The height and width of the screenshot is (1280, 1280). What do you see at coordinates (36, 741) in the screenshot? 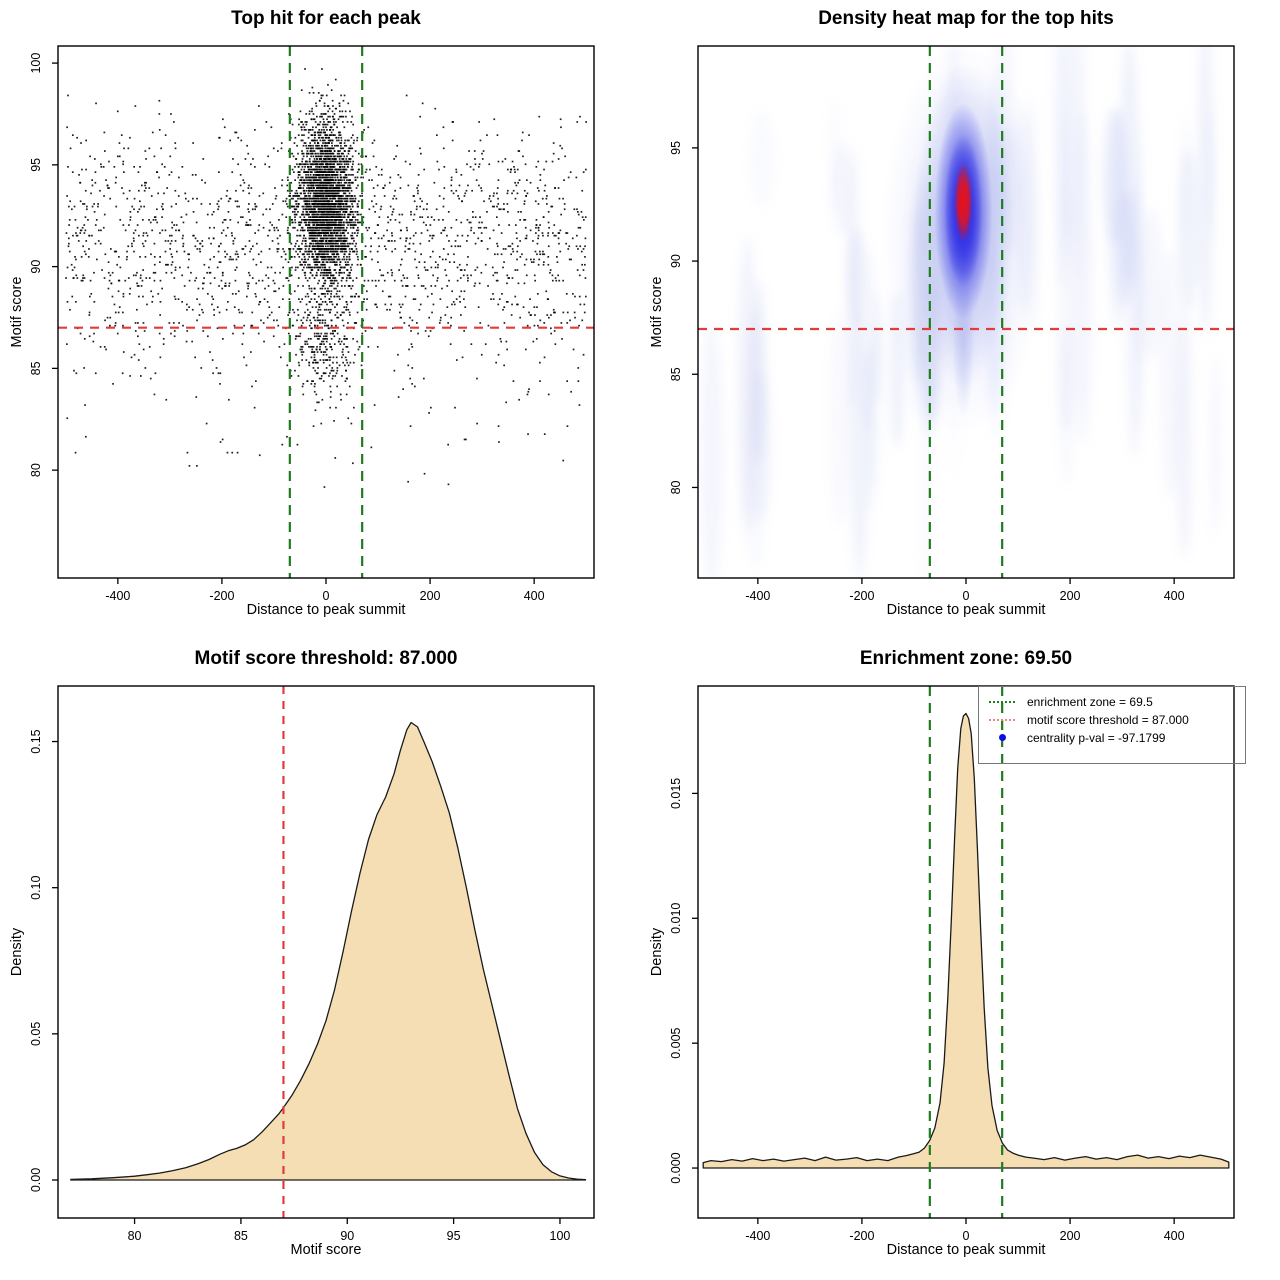
I see `y-tick-label: 0.15` at bounding box center [36, 741].